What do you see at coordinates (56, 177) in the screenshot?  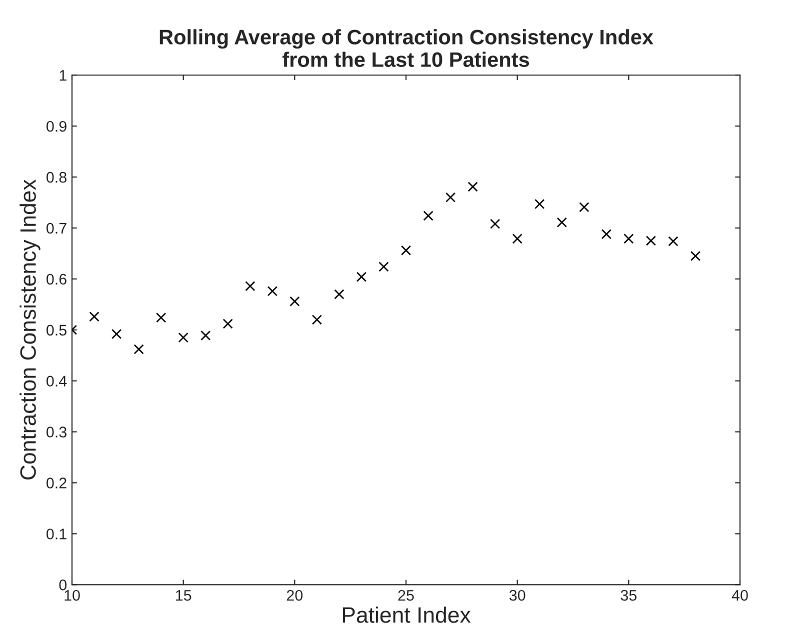 I see `y-tick-label: 0.8` at bounding box center [56, 177].